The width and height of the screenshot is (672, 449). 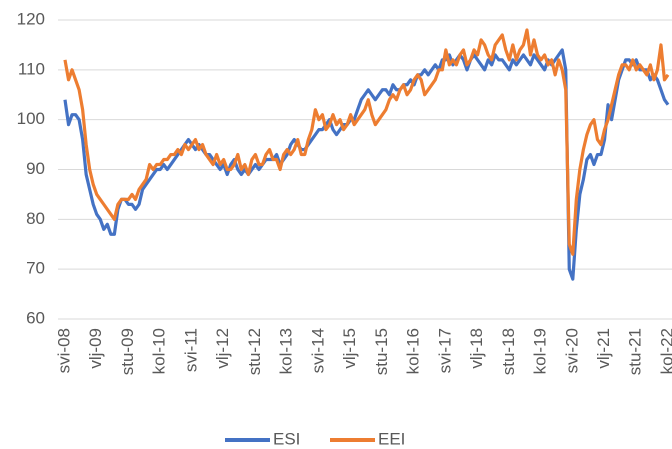 I want to click on x-tick-label: vlj-09, so click(x=95, y=348).